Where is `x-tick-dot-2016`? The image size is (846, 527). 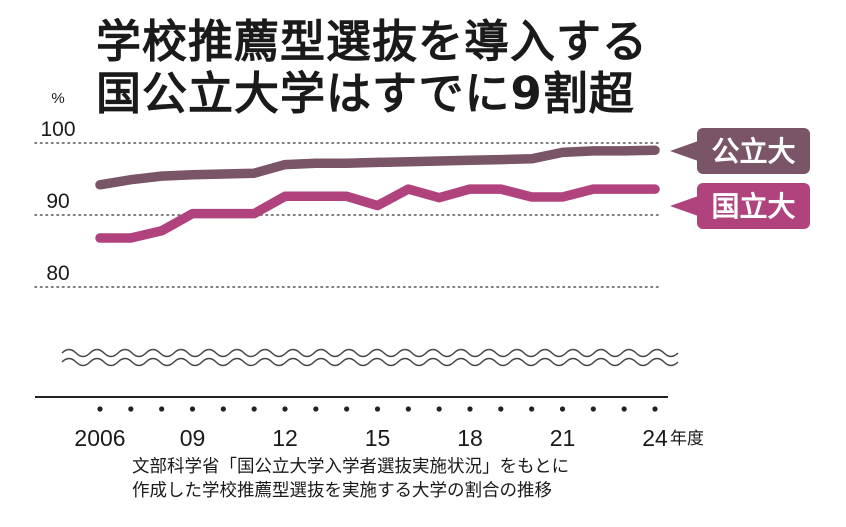
x-tick-dot-2016 is located at coordinates (408, 409).